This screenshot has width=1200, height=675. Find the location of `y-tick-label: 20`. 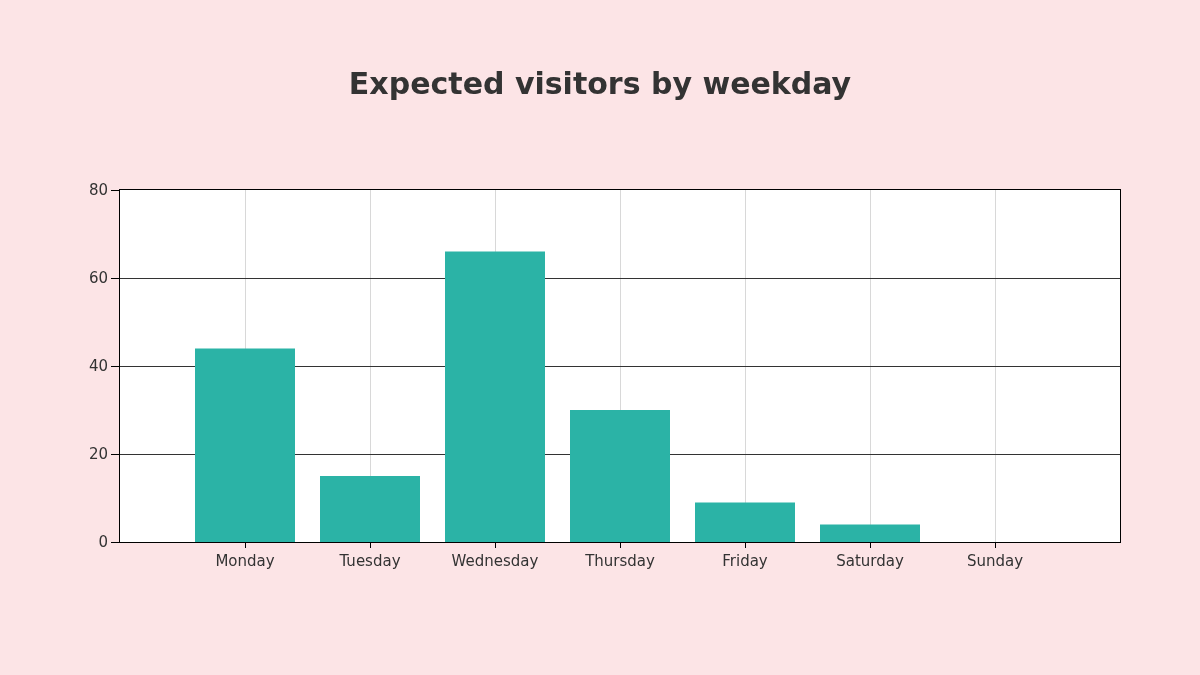

y-tick-label: 20 is located at coordinates (98, 454).